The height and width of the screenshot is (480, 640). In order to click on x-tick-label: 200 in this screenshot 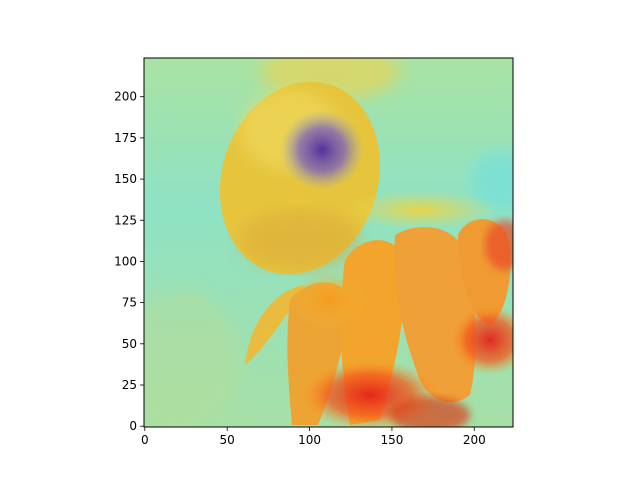, I will do `click(474, 440)`.